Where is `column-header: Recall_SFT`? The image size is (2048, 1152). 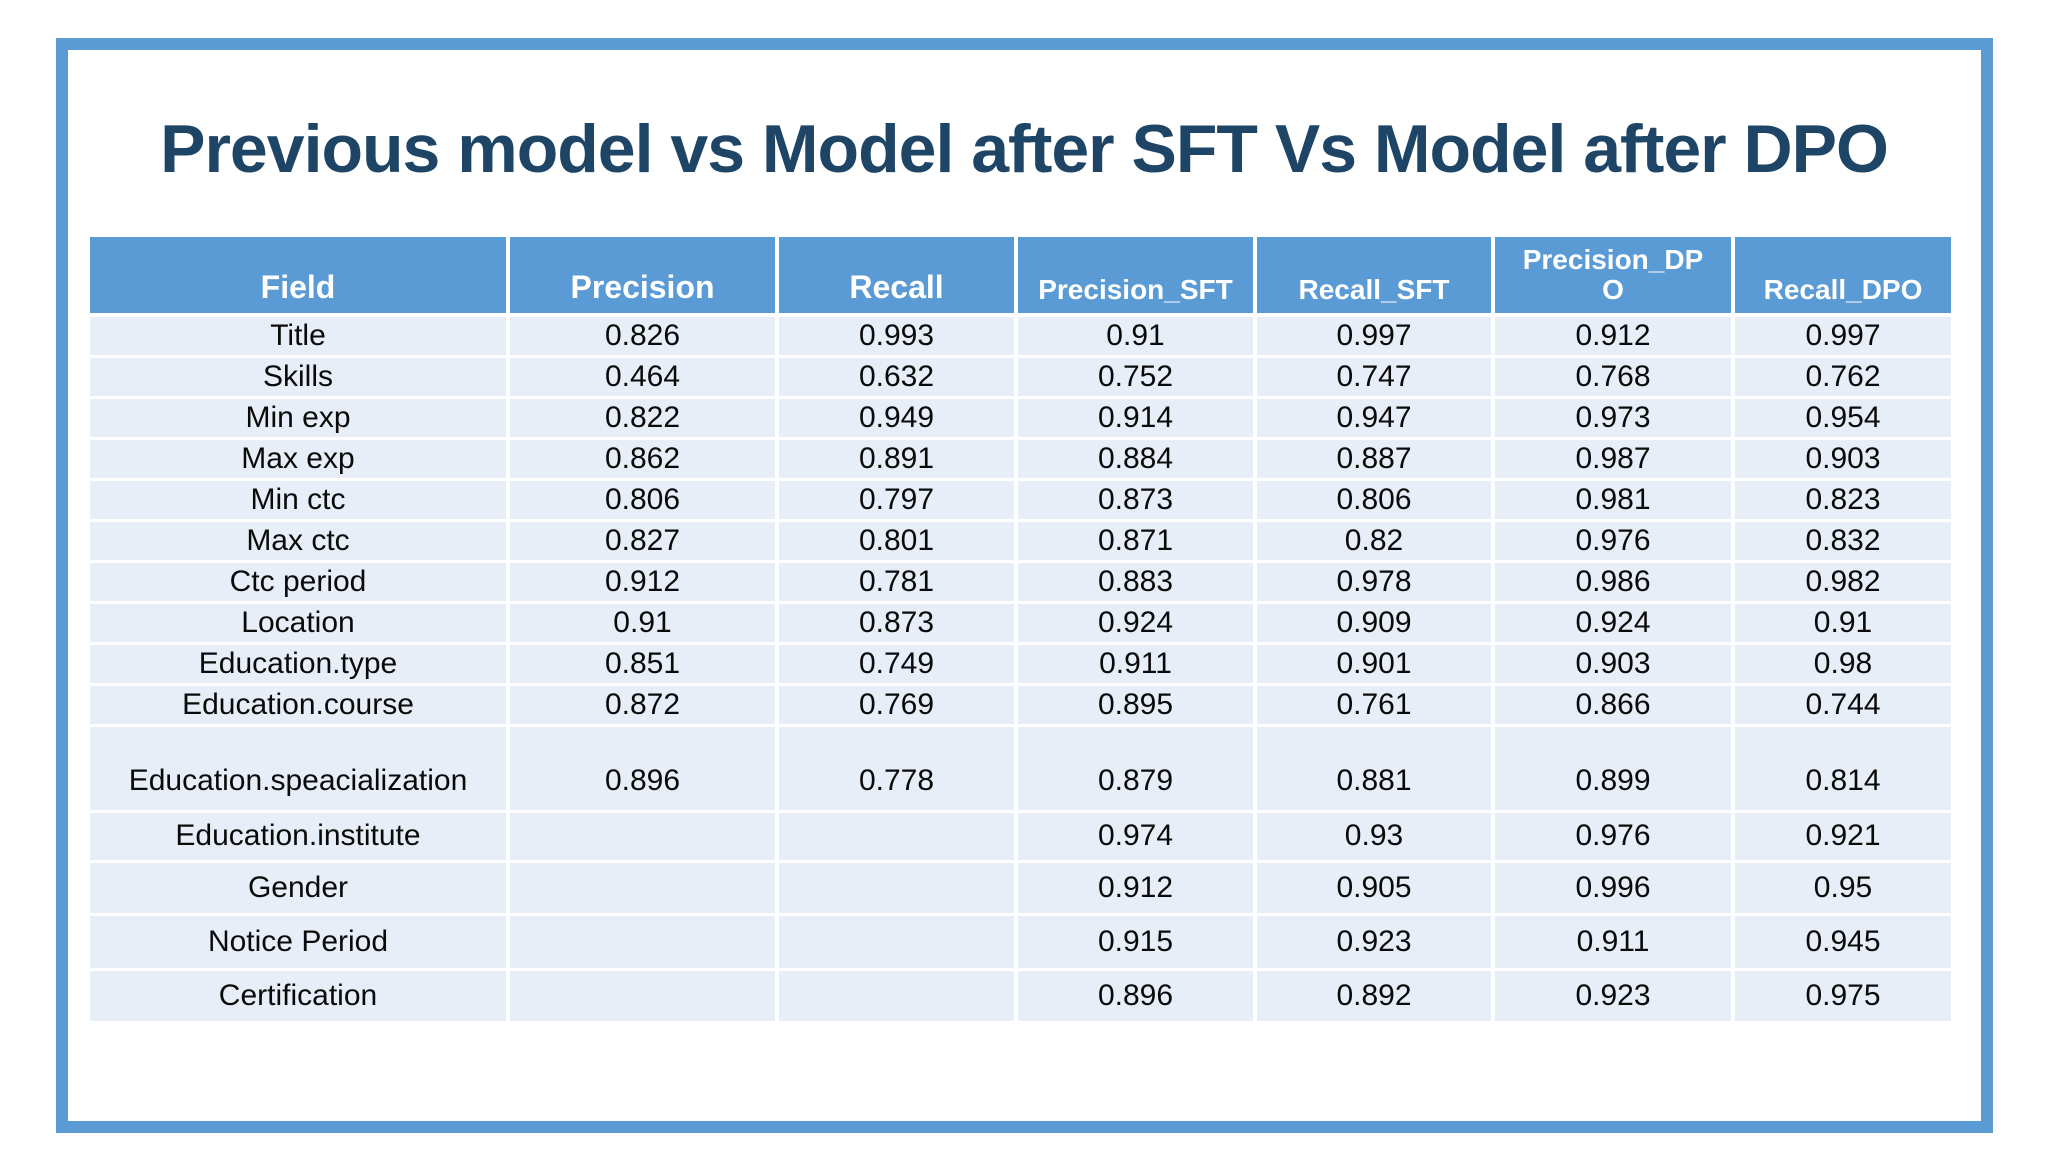
column-header: Recall_SFT is located at coordinates (1375, 277).